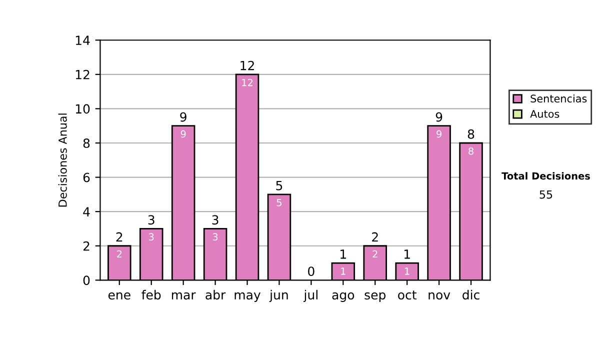 The height and width of the screenshot is (340, 600). What do you see at coordinates (545, 114) in the screenshot?
I see `legend-label: Autos` at bounding box center [545, 114].